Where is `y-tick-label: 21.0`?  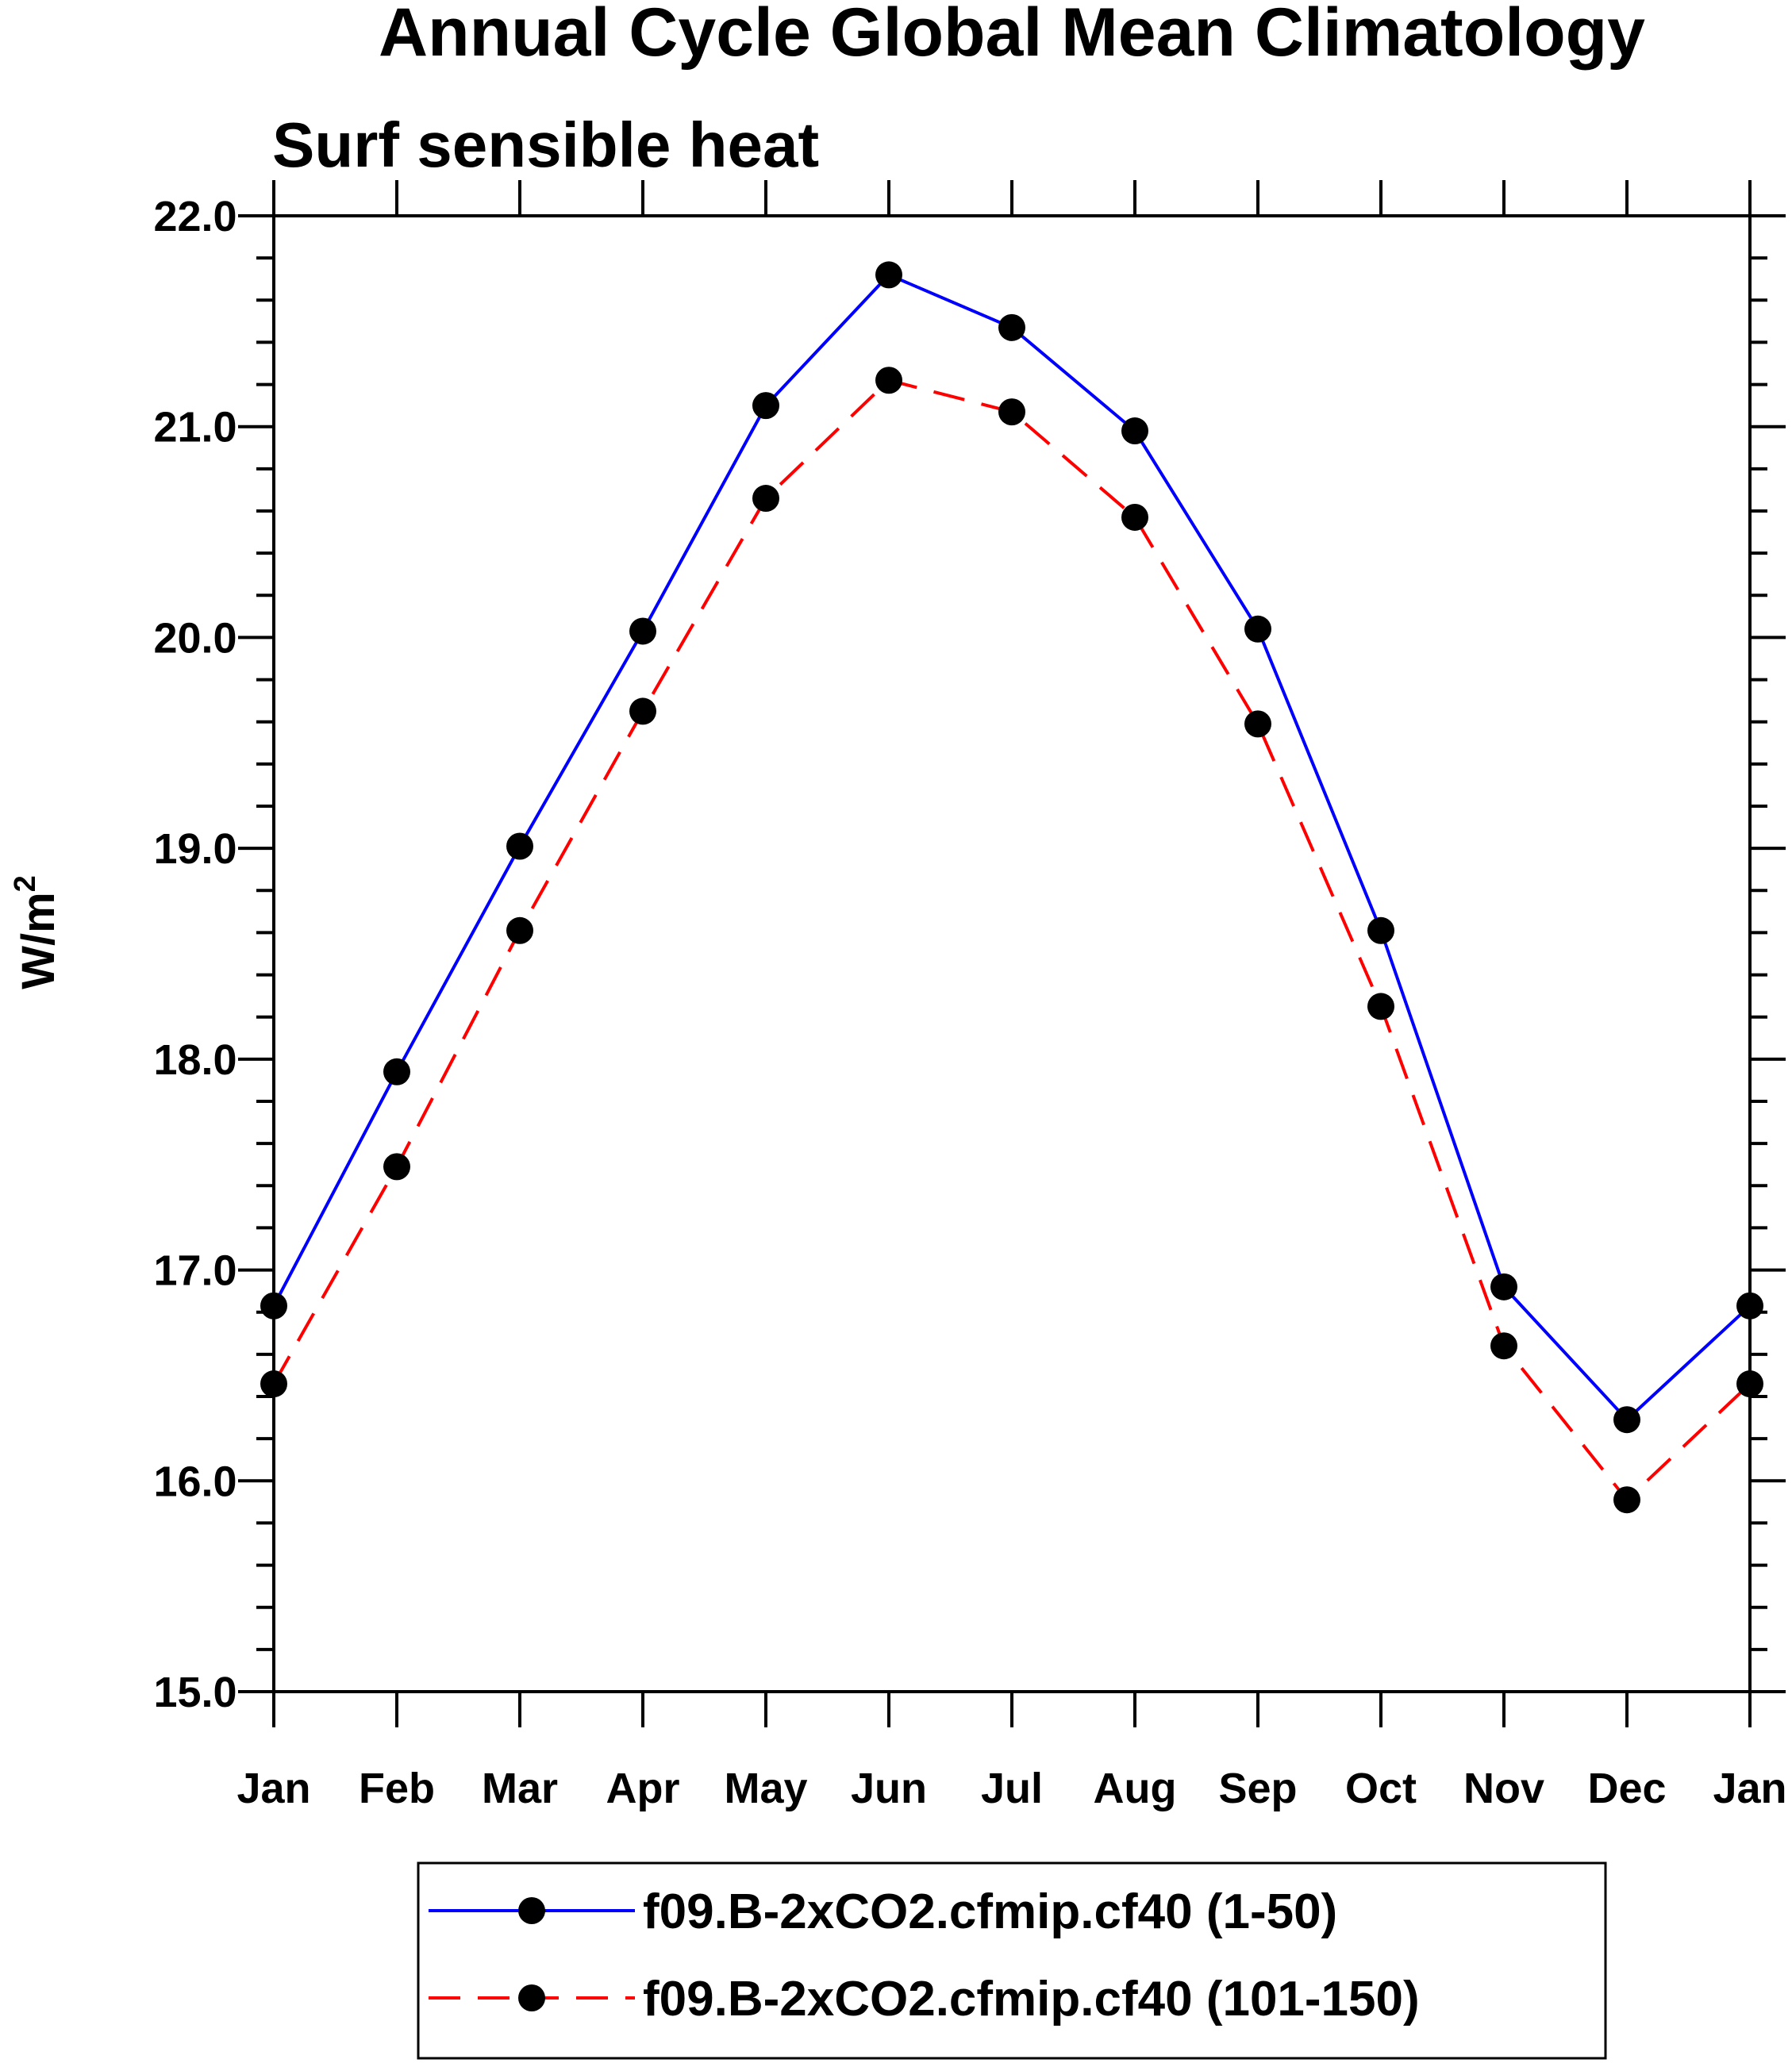
y-tick-label: 21.0 is located at coordinates (194, 427).